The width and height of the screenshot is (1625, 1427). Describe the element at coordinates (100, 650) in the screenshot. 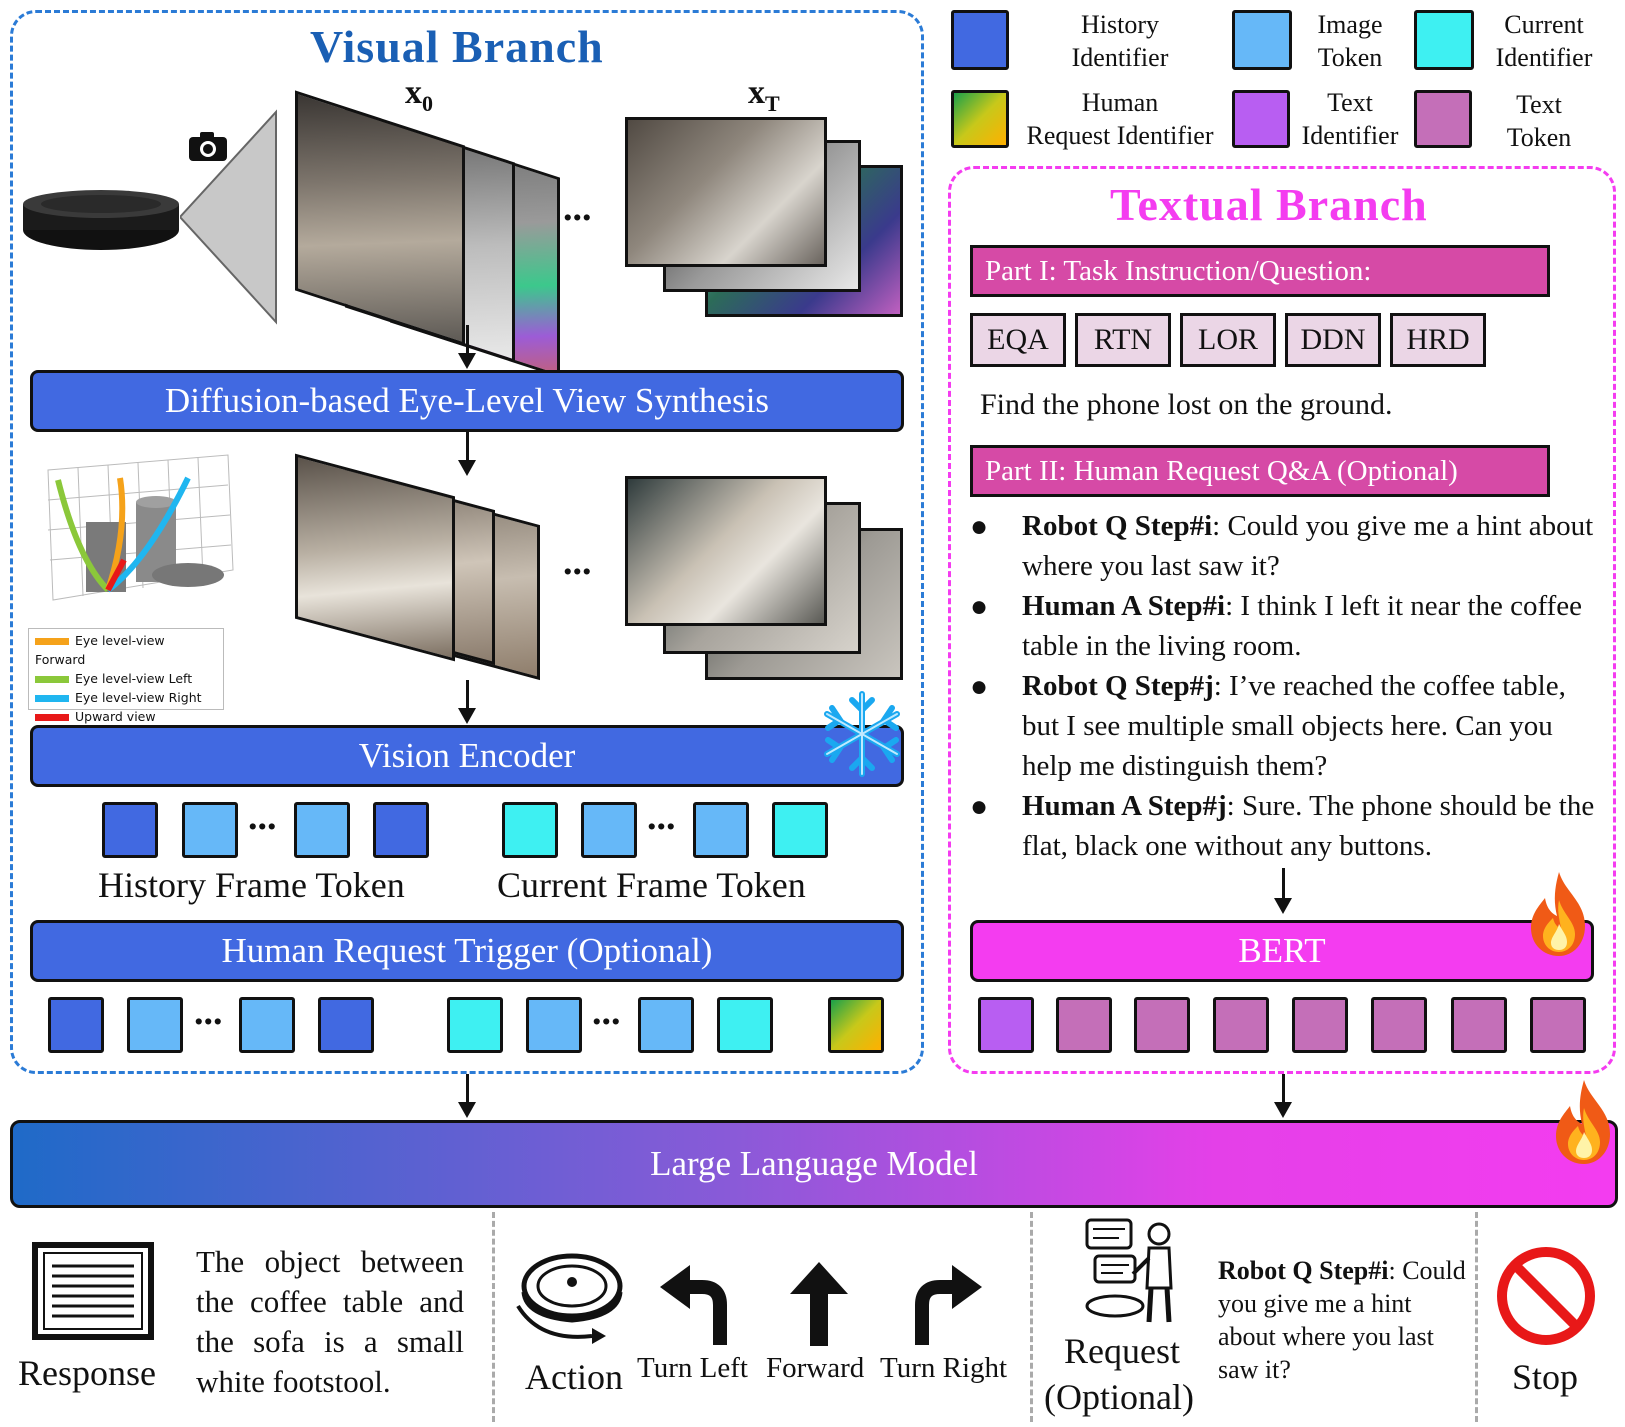

I see `legend-forward: Eye level-view Forward` at that location.